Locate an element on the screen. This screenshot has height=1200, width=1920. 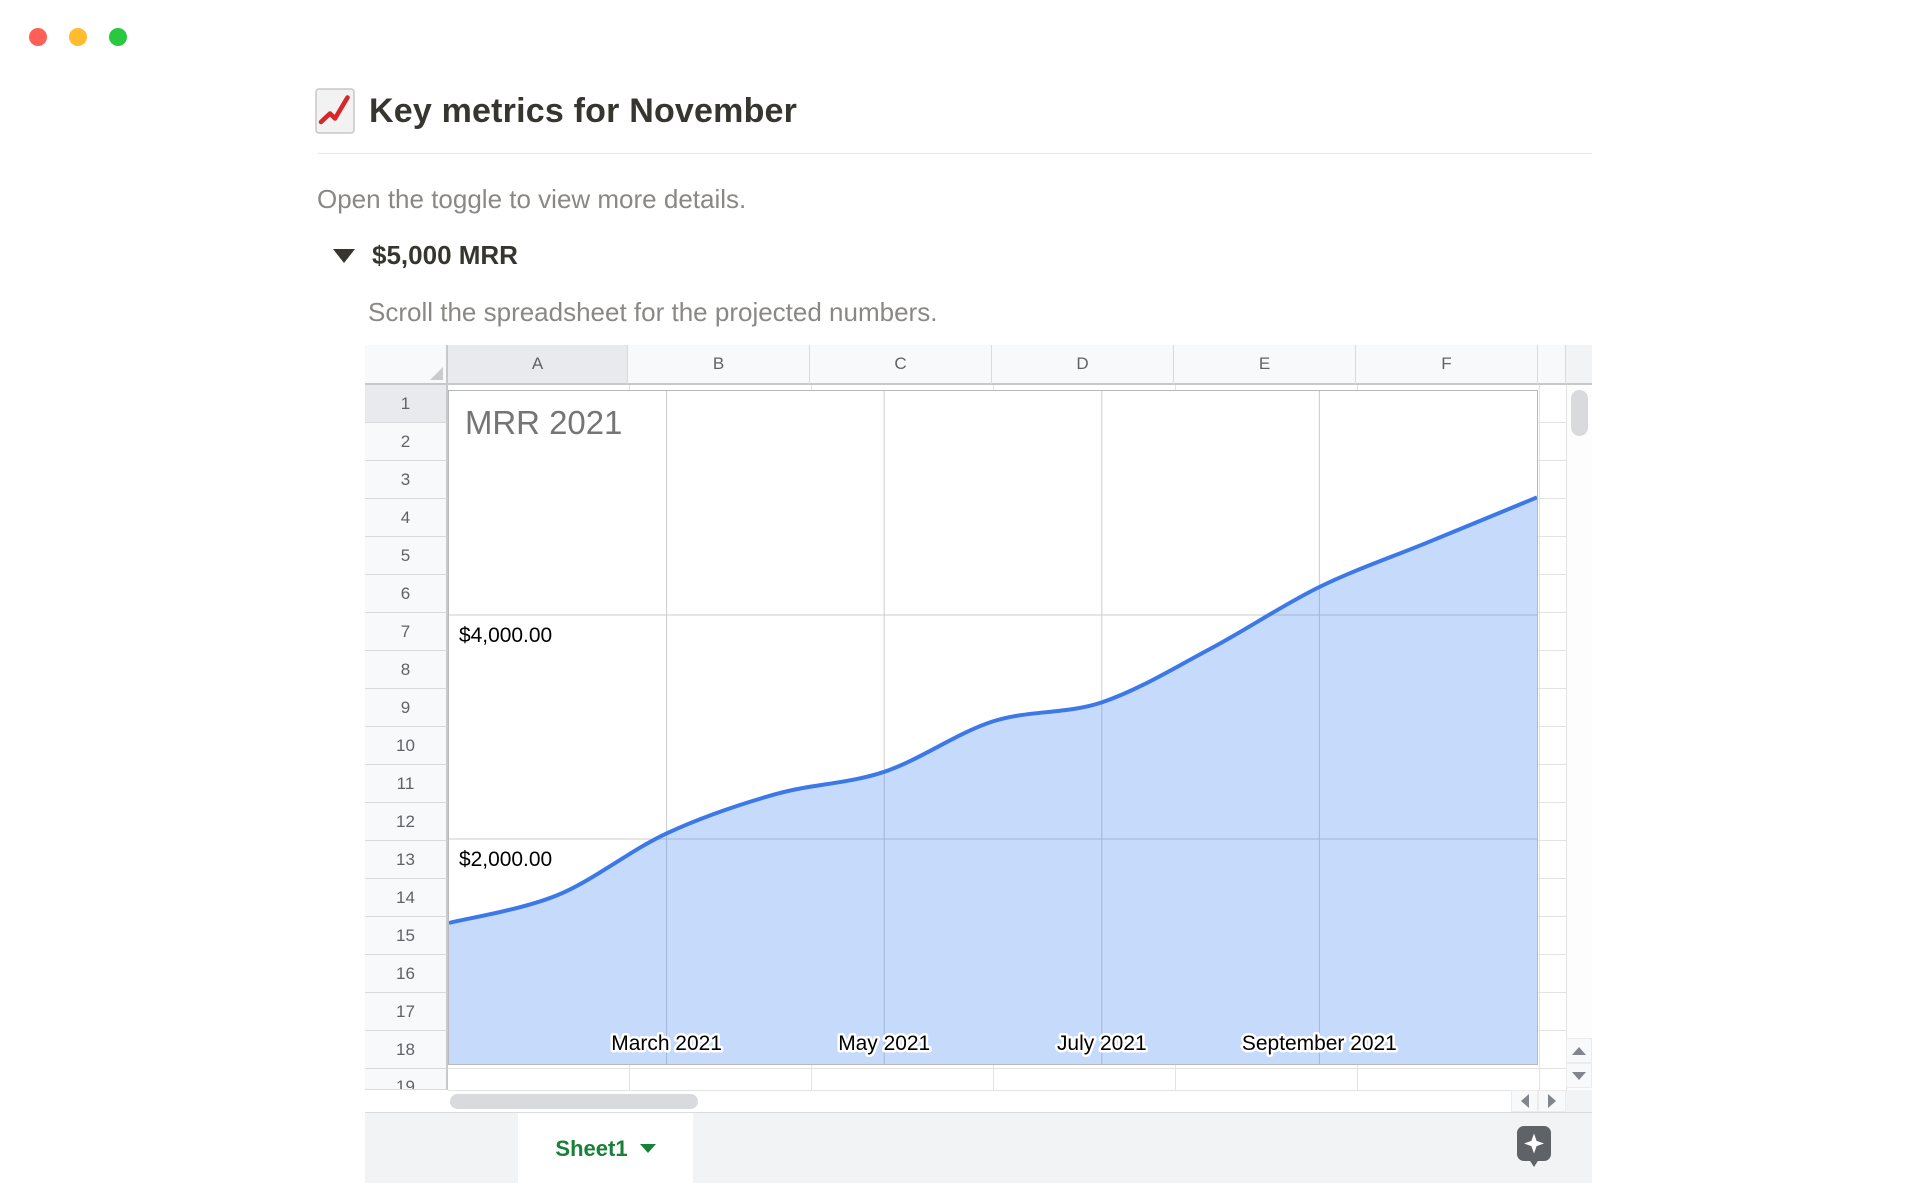
scroll-right-button is located at coordinates (1552, 1101).